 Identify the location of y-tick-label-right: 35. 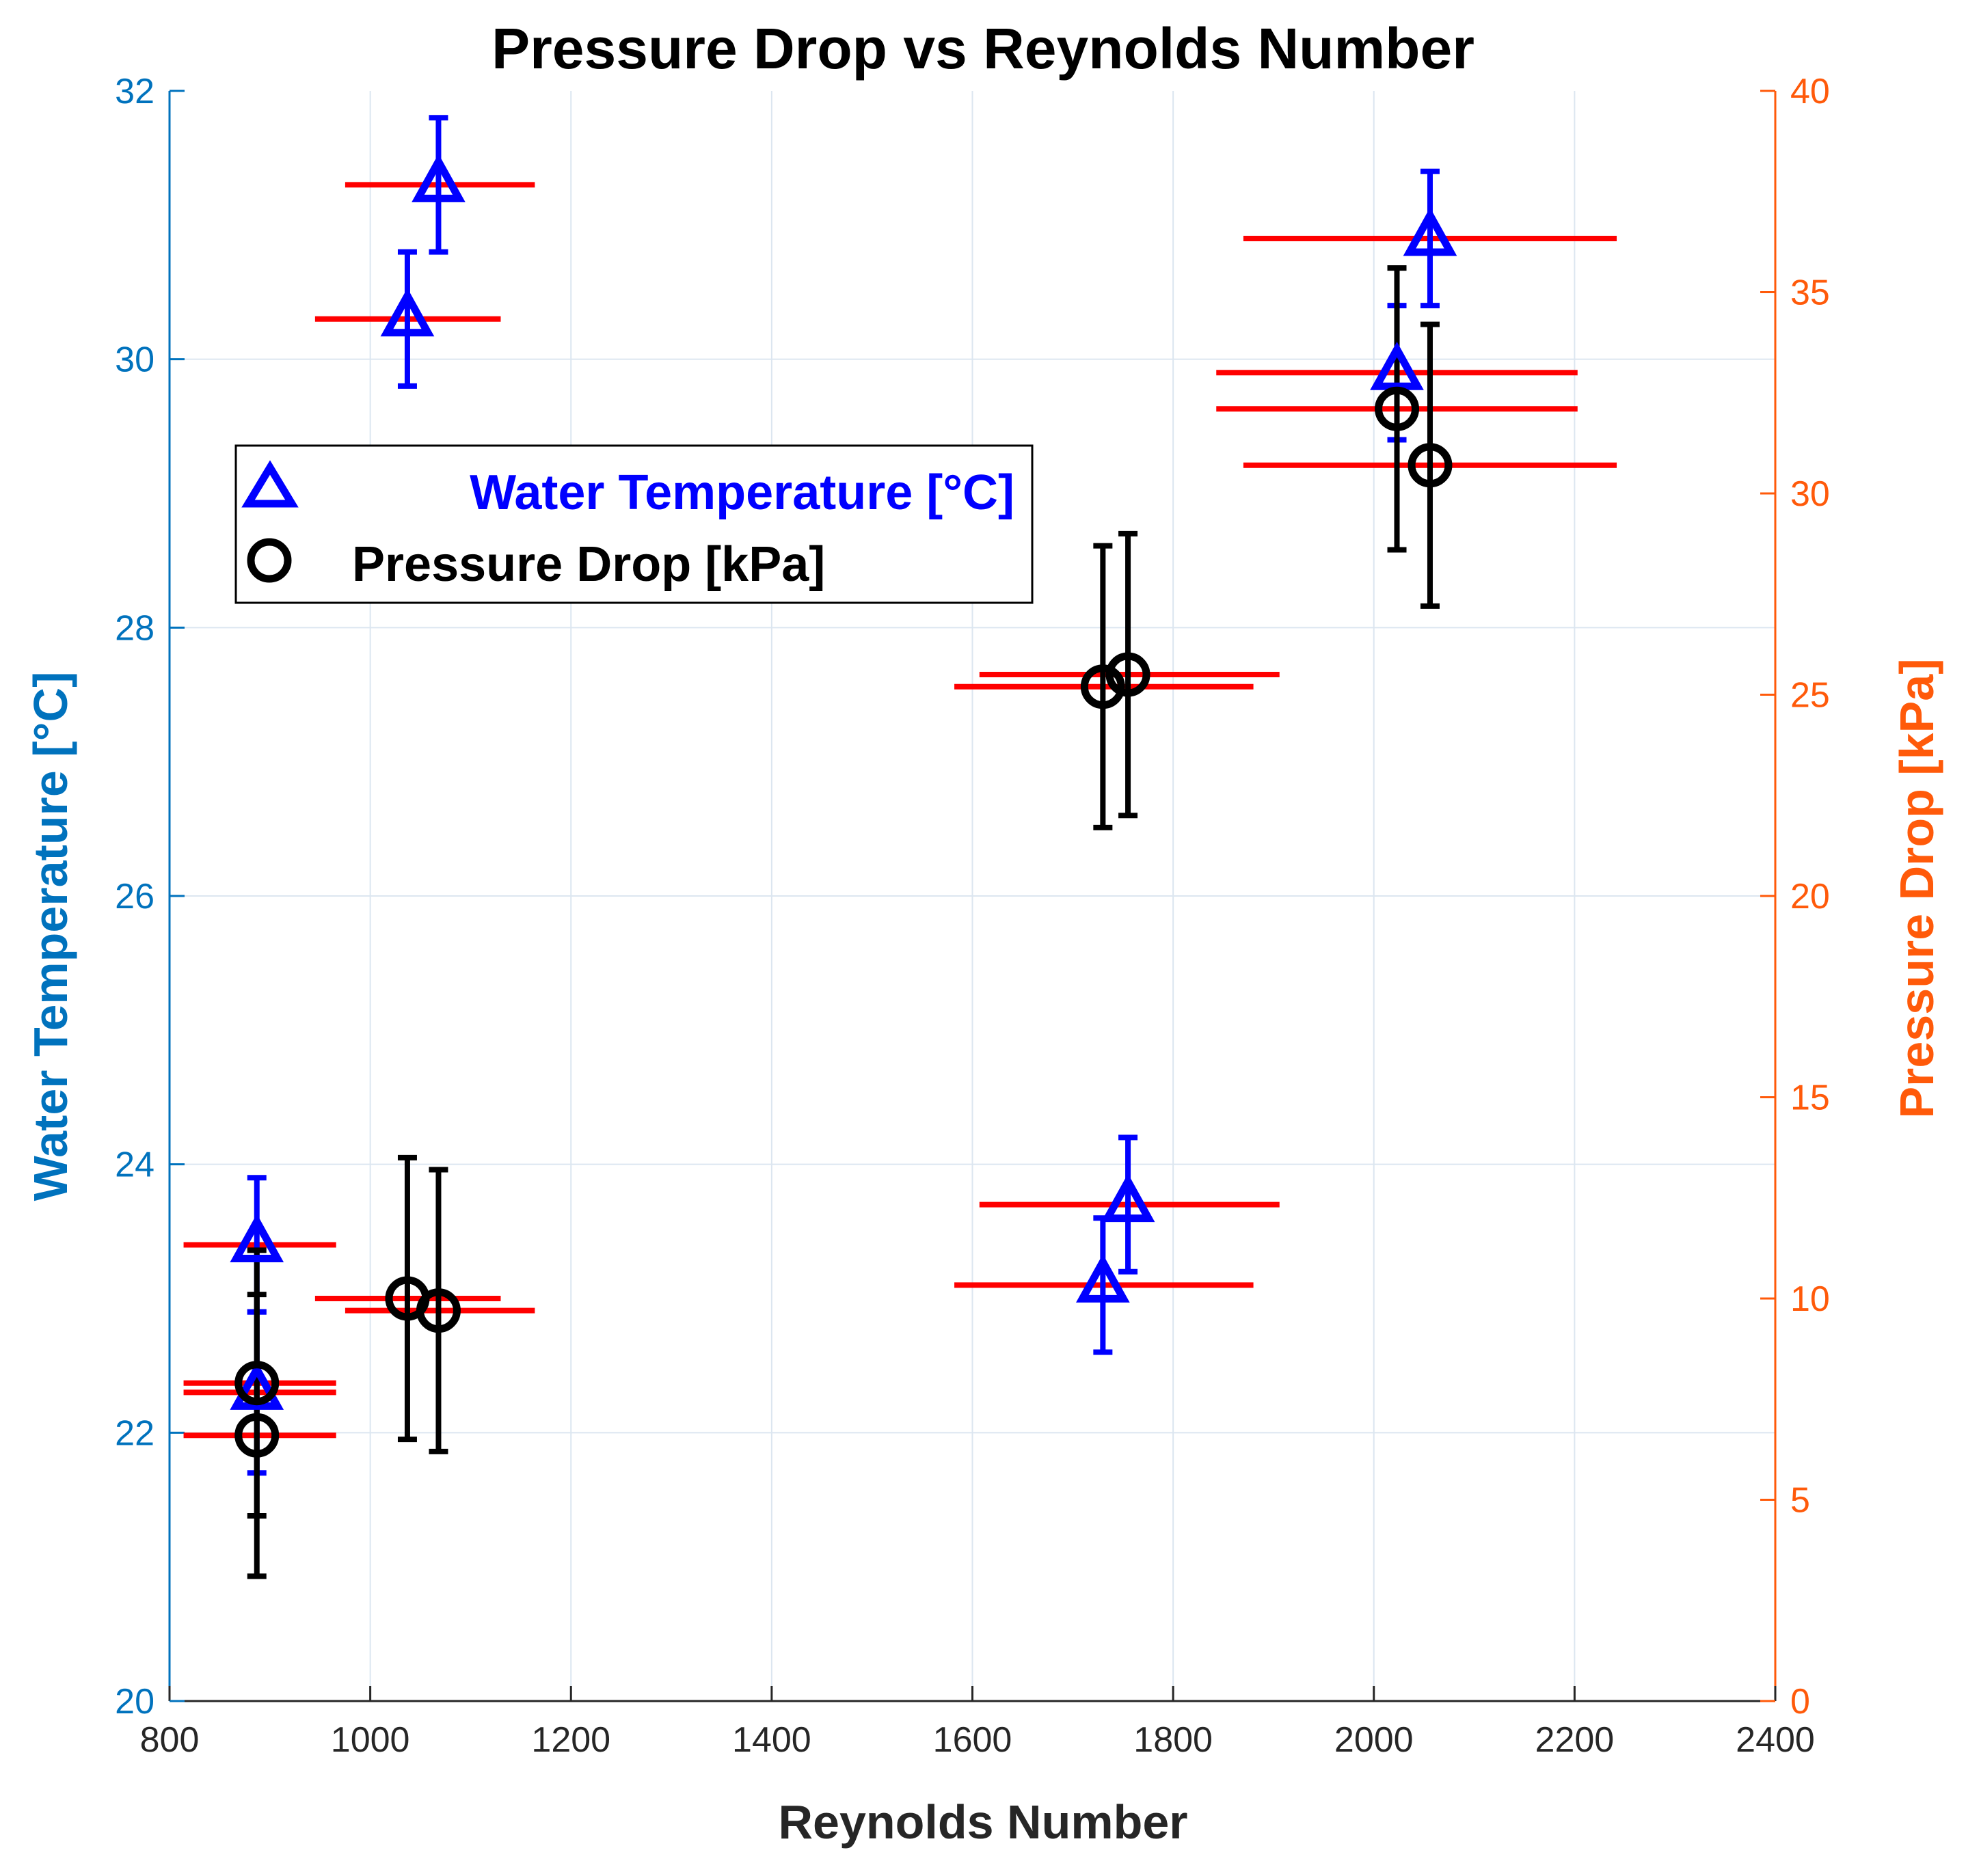
(1810, 293).